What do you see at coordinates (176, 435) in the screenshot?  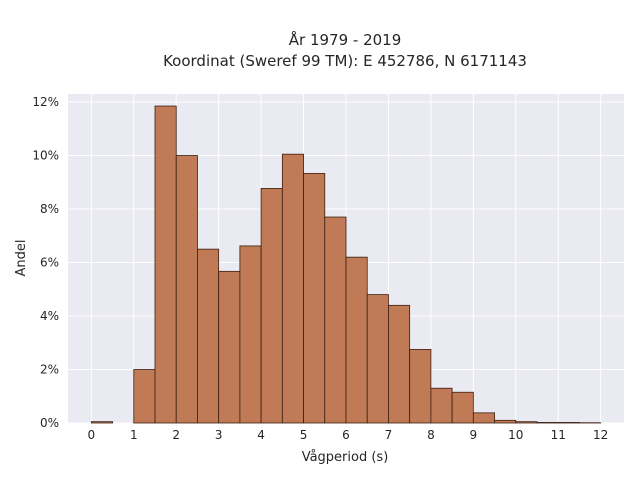 I see `x-tick-label: 2` at bounding box center [176, 435].